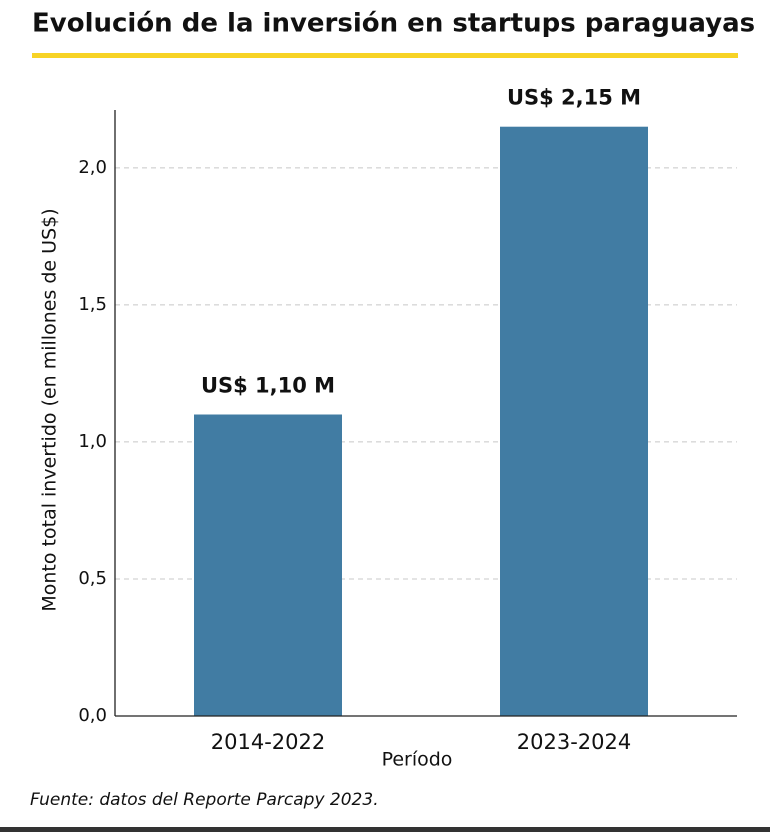 The width and height of the screenshot is (770, 832). Describe the element at coordinates (268, 386) in the screenshot. I see `data-label: US$ 1,10 M` at that location.